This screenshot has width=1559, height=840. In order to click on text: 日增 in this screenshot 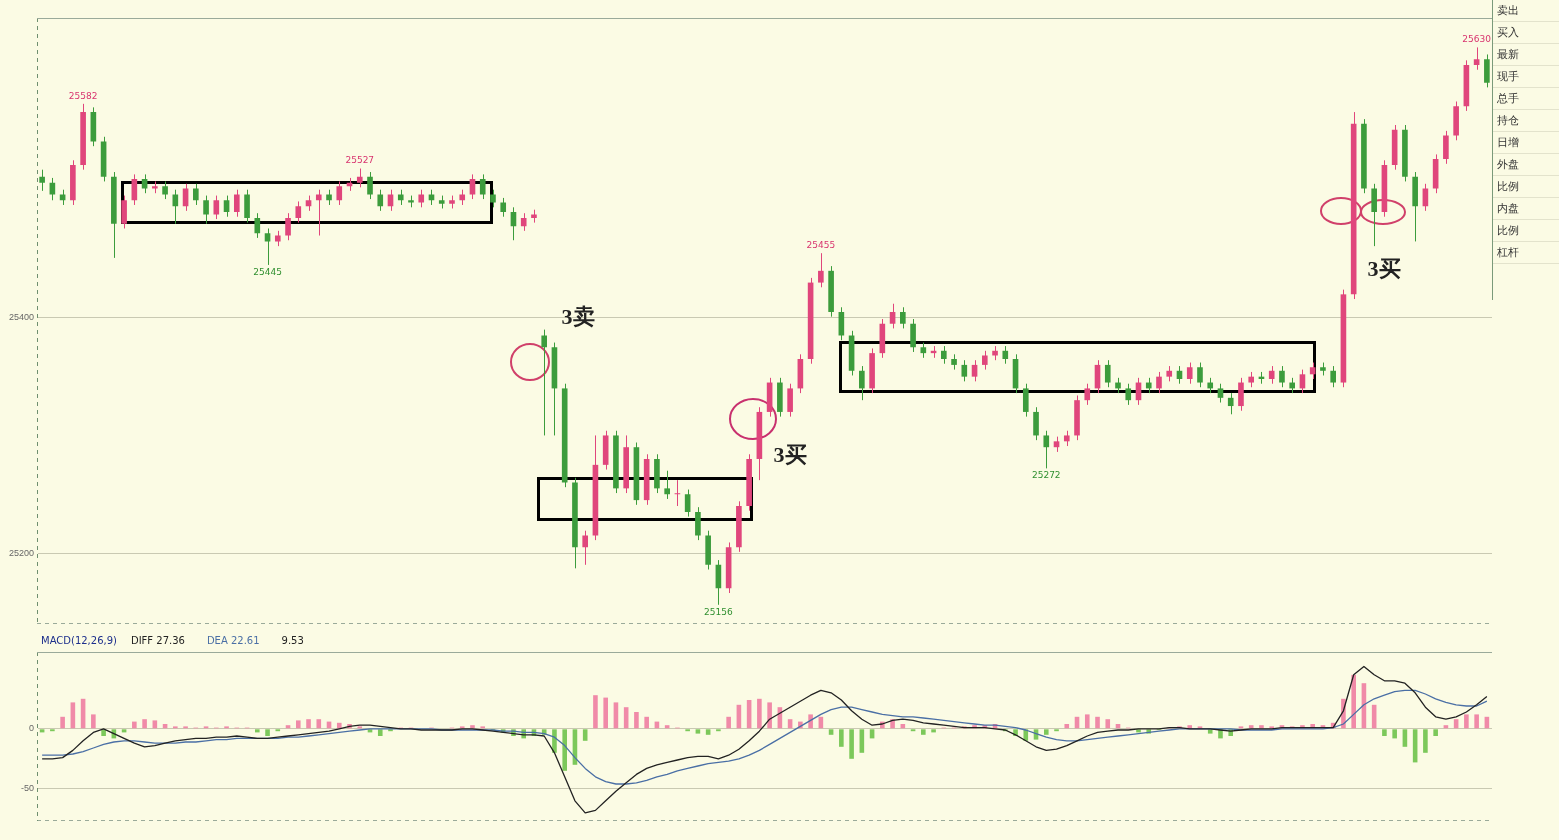, I will do `click(1526, 143)`.